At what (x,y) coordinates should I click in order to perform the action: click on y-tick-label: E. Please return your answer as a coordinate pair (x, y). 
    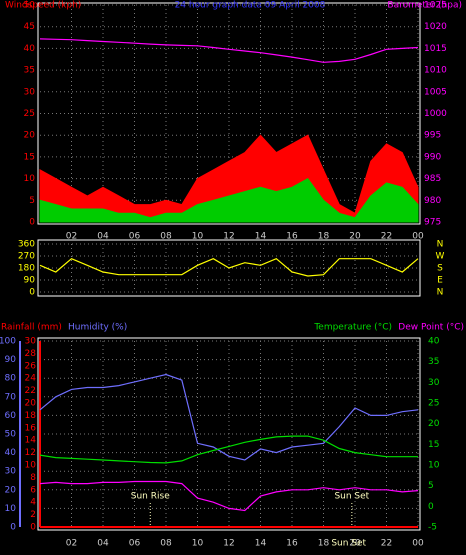
    Looking at the image, I should click on (440, 281).